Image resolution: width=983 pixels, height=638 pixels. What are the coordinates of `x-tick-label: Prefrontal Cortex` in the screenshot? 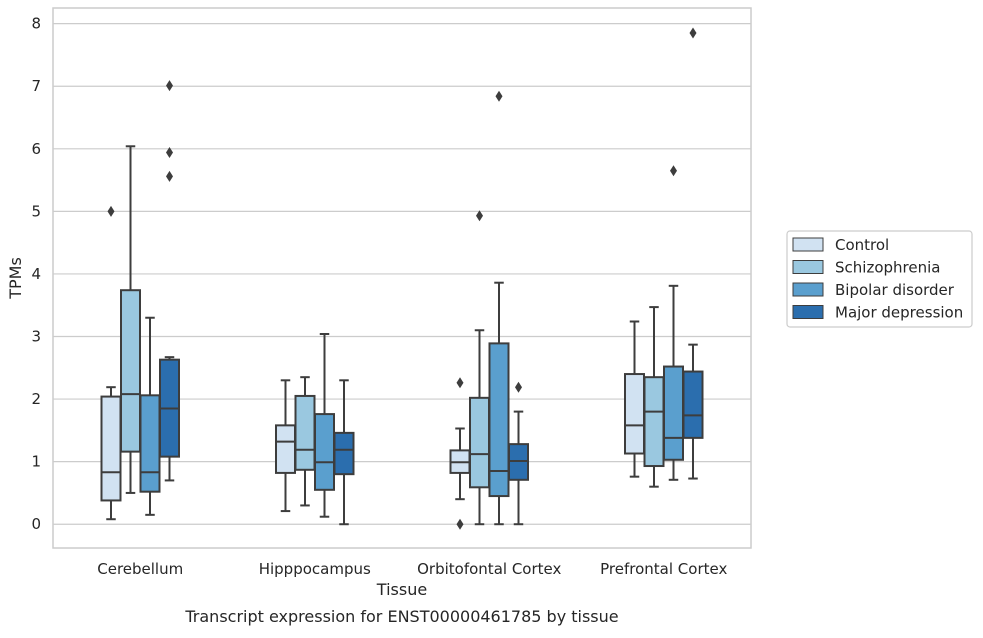 It's located at (663, 569).